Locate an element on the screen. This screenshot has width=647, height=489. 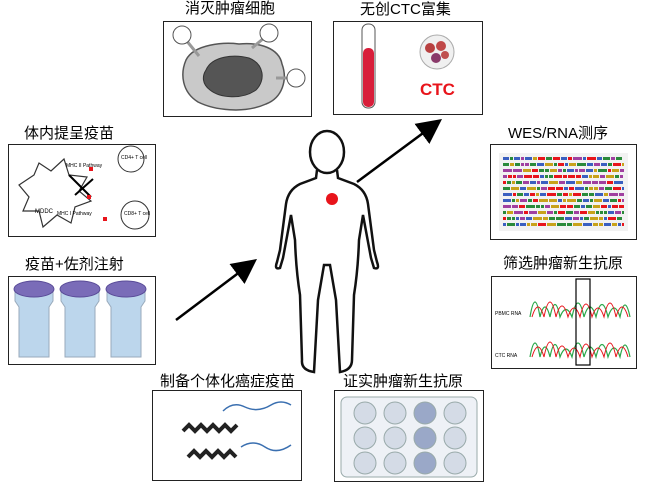
human-figure is located at coordinates (327, 251).